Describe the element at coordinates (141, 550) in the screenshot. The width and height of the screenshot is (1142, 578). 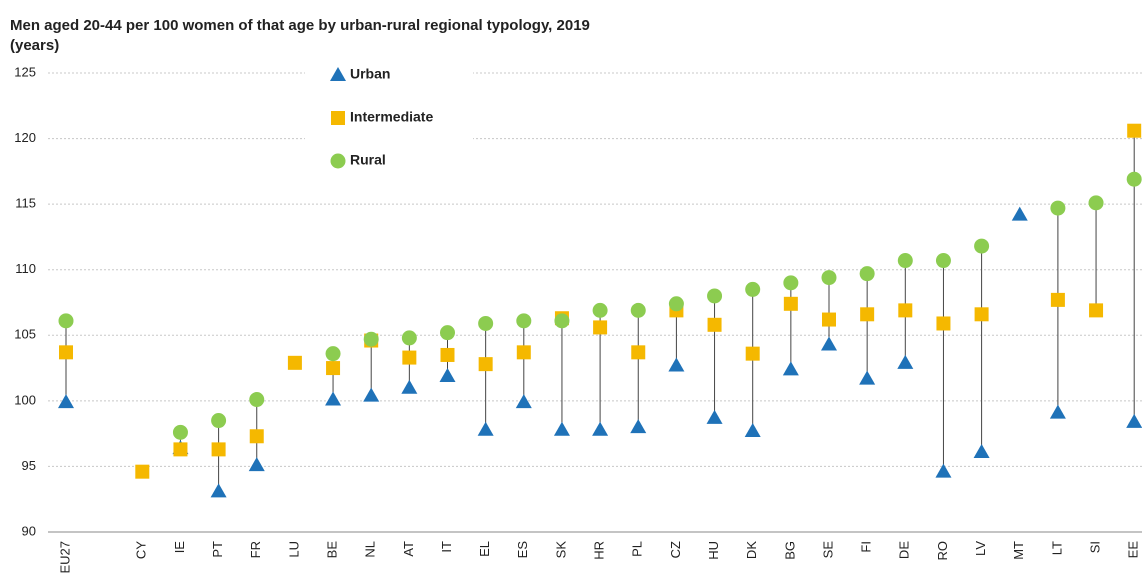
I see `x-tick-label: CY` at that location.